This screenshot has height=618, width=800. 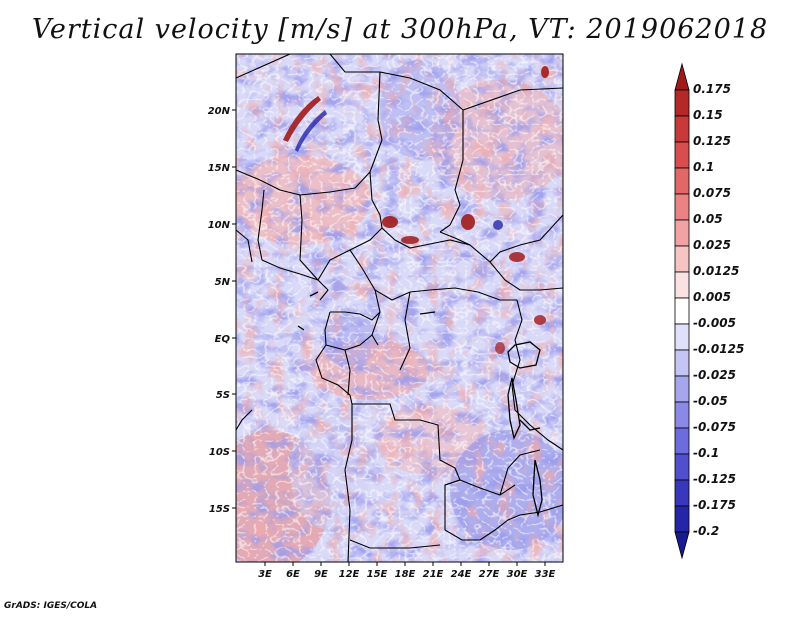 What do you see at coordinates (706, 453) in the screenshot?
I see `colorbar-label: -0.1` at bounding box center [706, 453].